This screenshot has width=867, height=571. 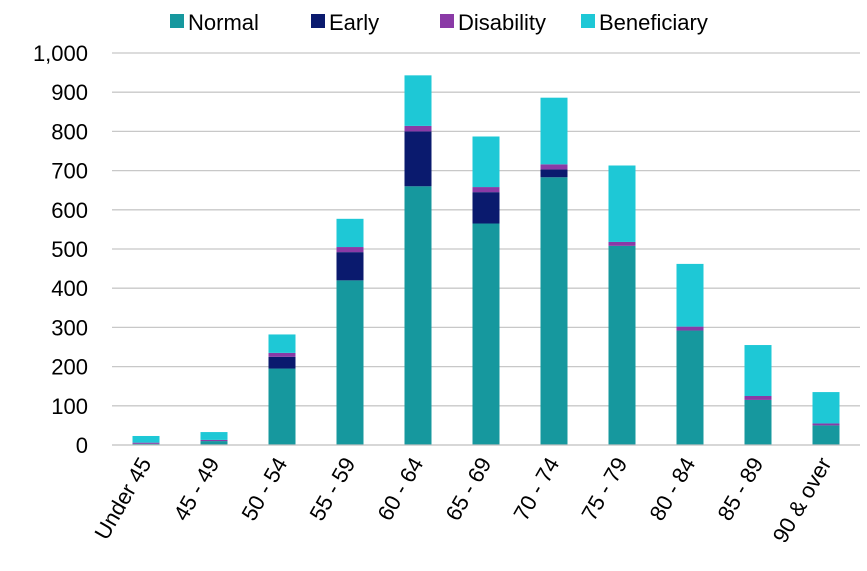 I want to click on y-tick-label: 300, so click(x=69, y=327).